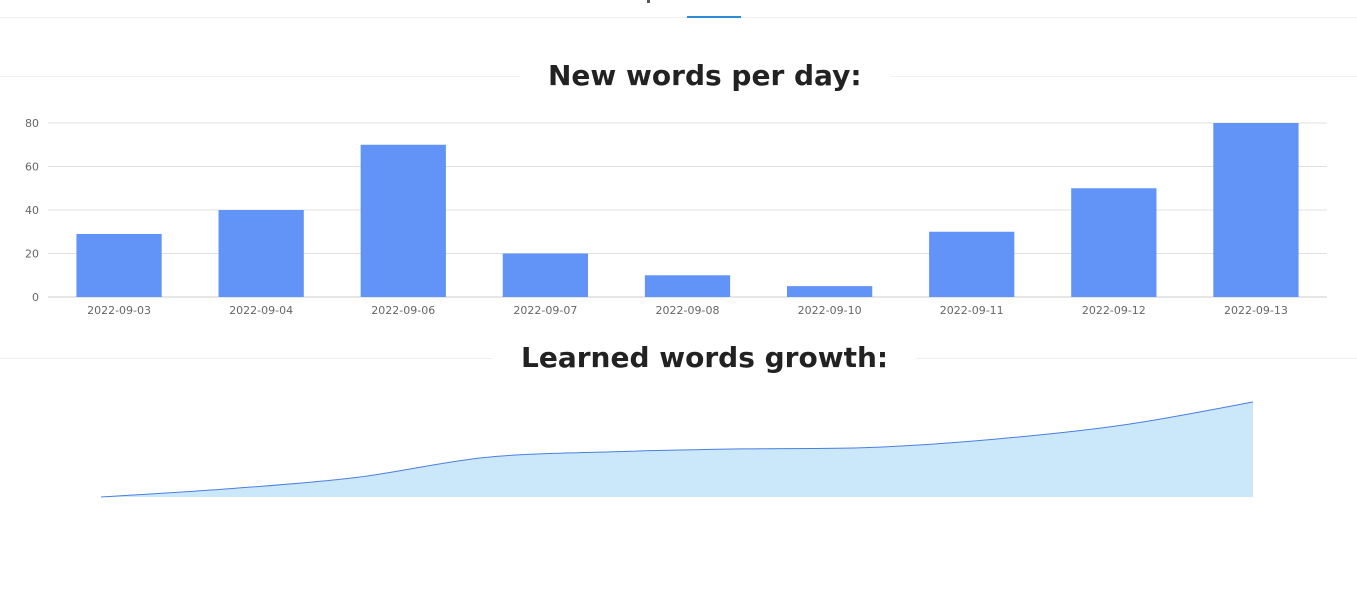  Describe the element at coordinates (705, 75) in the screenshot. I see `daily-chart-title: New words per day:` at that location.